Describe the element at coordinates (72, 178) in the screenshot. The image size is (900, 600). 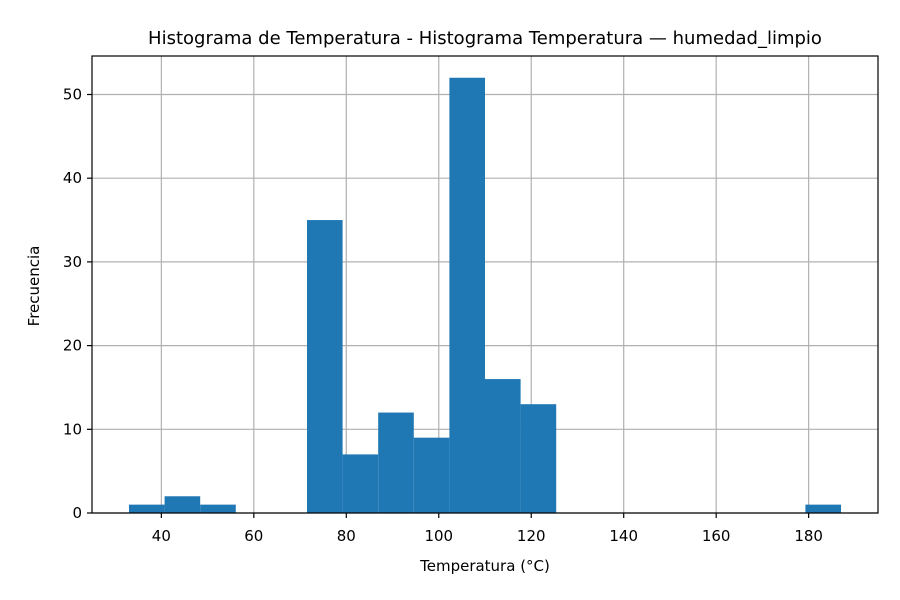
I see `y-tick-label: 40` at that location.